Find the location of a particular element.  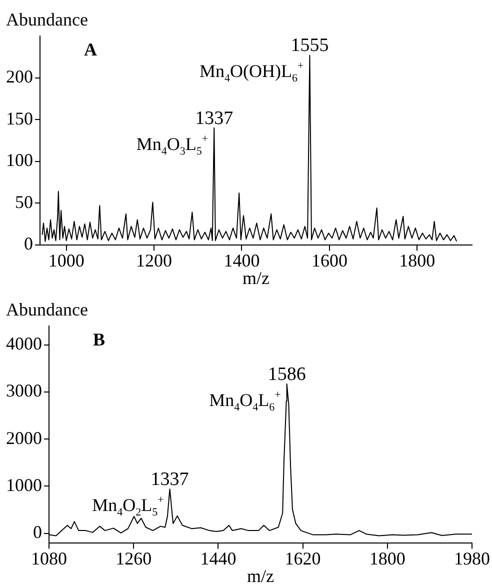

annotation: 1586 is located at coordinates (287, 374).